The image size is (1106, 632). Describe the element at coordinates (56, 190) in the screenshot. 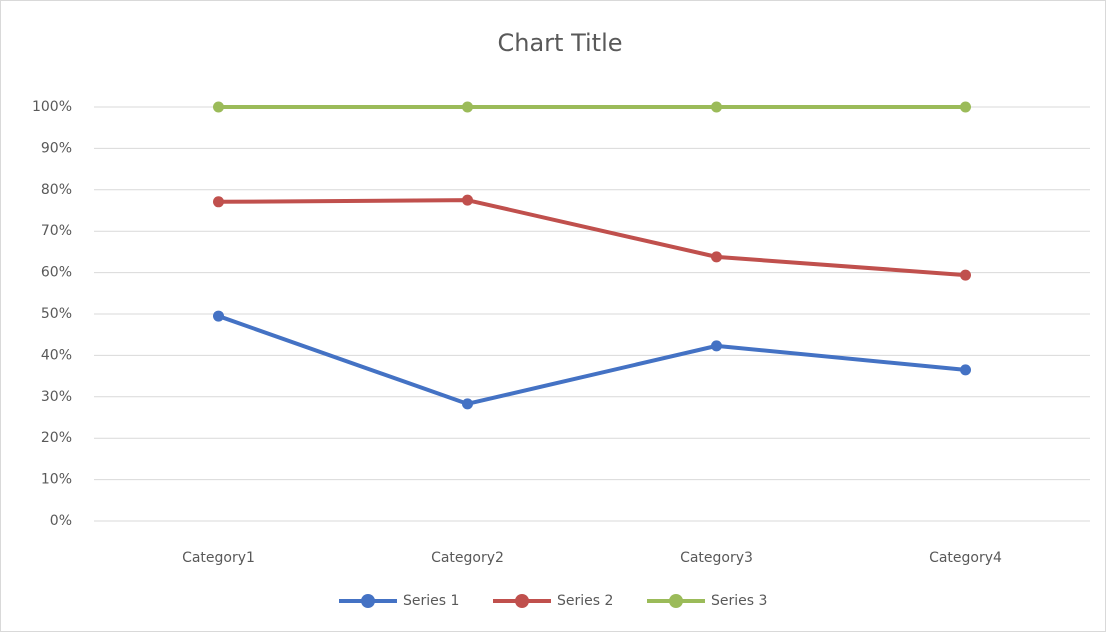

I see `y-tick-label: 80%` at that location.